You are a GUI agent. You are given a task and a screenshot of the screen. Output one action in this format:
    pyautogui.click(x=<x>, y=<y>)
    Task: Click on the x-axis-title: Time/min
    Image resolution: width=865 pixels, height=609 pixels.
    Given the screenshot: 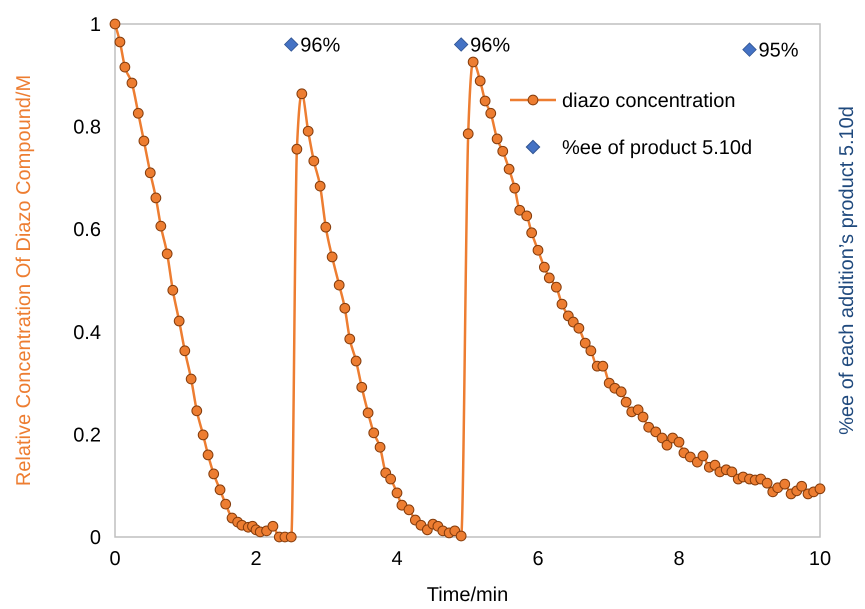 What is the action you would take?
    pyautogui.click(x=467, y=595)
    